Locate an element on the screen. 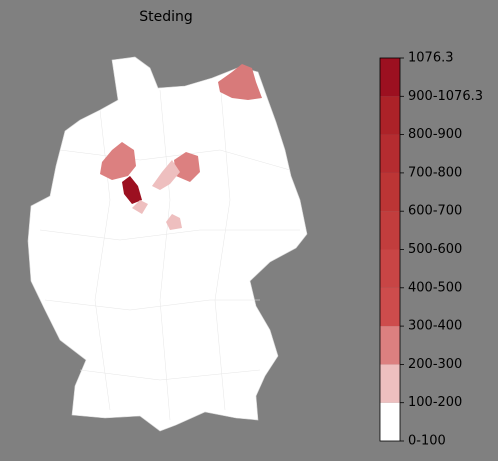 This screenshot has width=498, height=461. colorbar-label: 900-1076.3 is located at coordinates (445, 96).